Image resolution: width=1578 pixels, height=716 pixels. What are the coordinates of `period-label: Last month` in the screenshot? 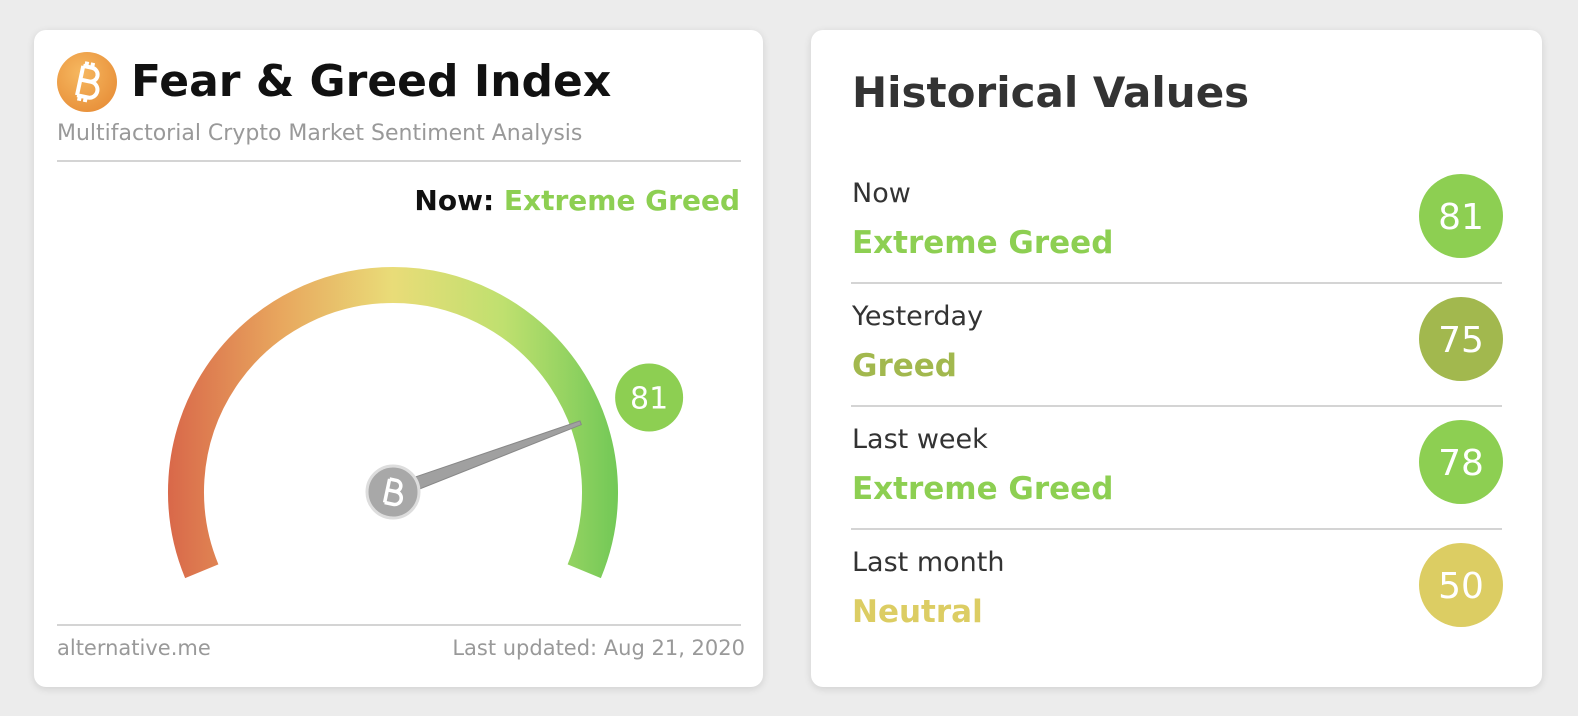 It's located at (928, 562).